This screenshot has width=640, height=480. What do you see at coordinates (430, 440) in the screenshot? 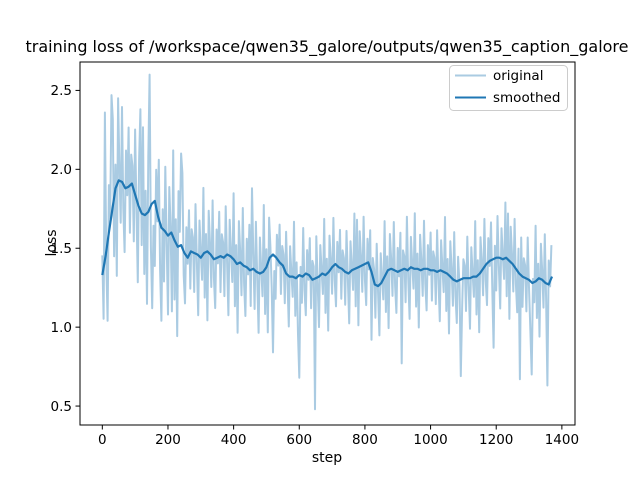
I see `x-tick-label: 1000` at bounding box center [430, 440].